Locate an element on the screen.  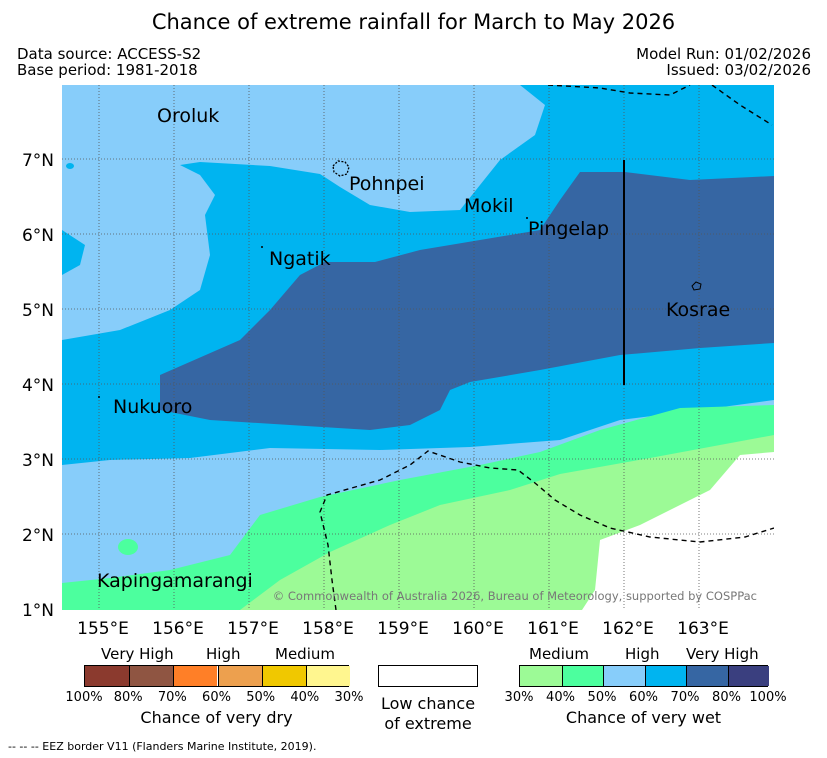
low-chance-caption-1: Low chance is located at coordinates (428, 703).